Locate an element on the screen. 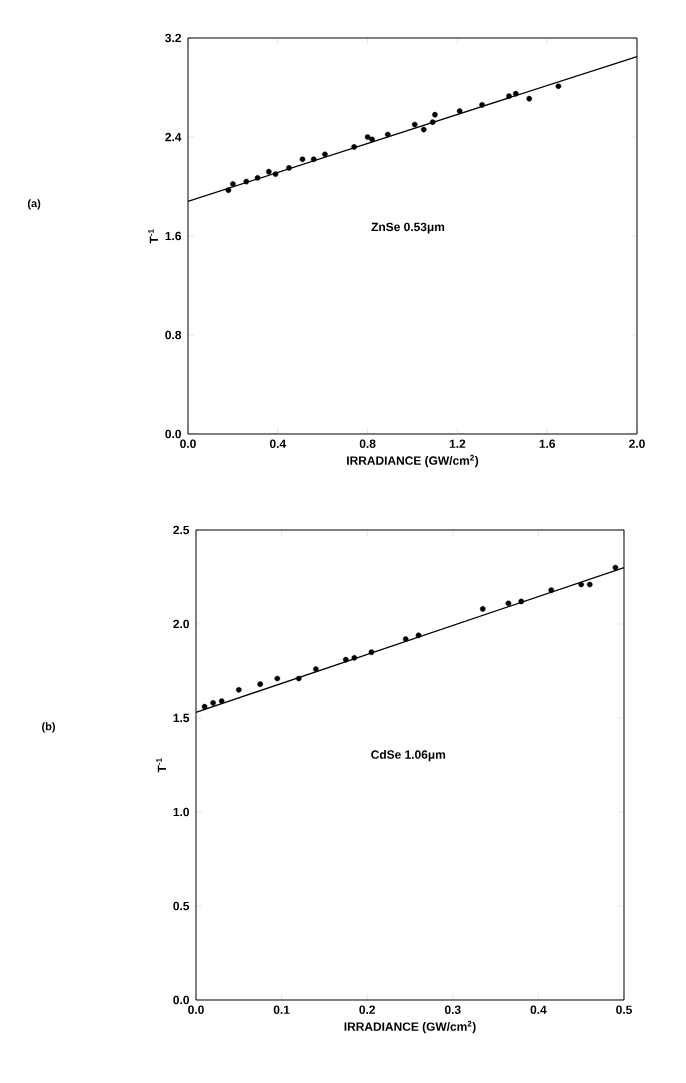 The width and height of the screenshot is (686, 1083). y-tick-label: 3.2 is located at coordinates (173, 38).